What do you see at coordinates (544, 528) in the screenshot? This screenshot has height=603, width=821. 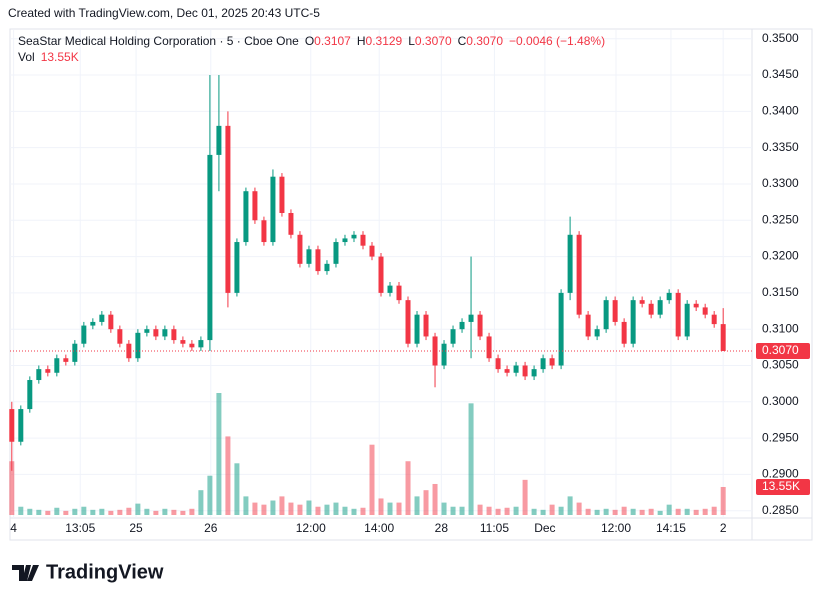 I see `x-tick-label: Dec` at bounding box center [544, 528].